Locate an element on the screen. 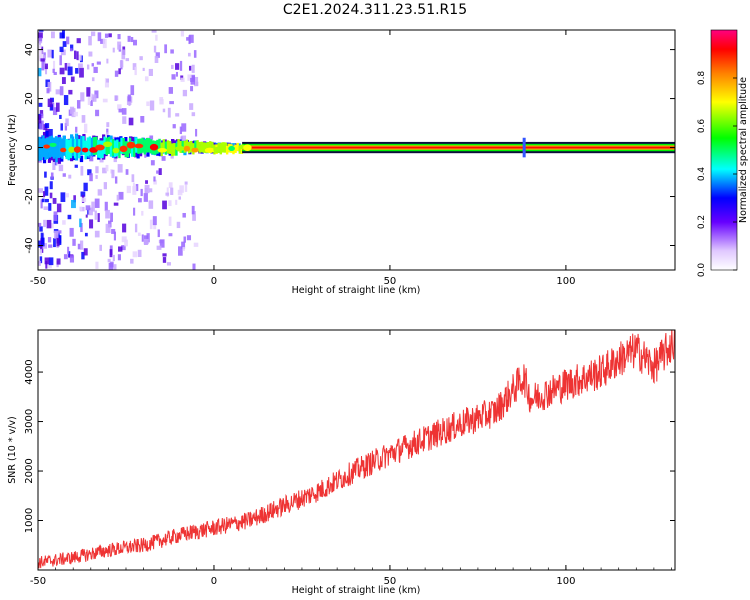 This screenshot has width=750, height=600. snr-ytick-label: 1000 is located at coordinates (29, 520).